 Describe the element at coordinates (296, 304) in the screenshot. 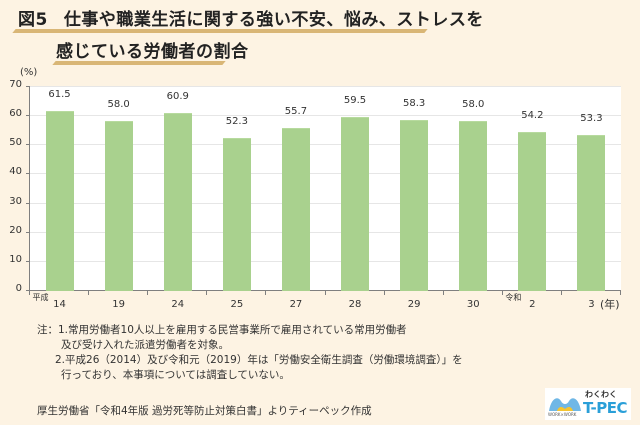

I see `x-category-label: 27` at that location.